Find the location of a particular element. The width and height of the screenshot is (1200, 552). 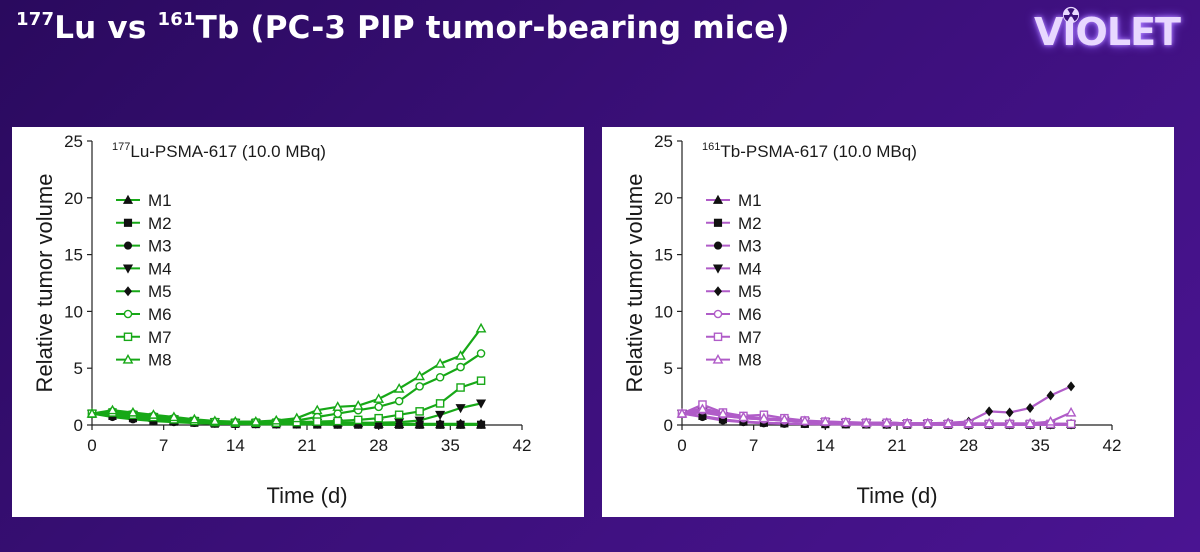

legend-item: M7 is located at coordinates (144, 337).